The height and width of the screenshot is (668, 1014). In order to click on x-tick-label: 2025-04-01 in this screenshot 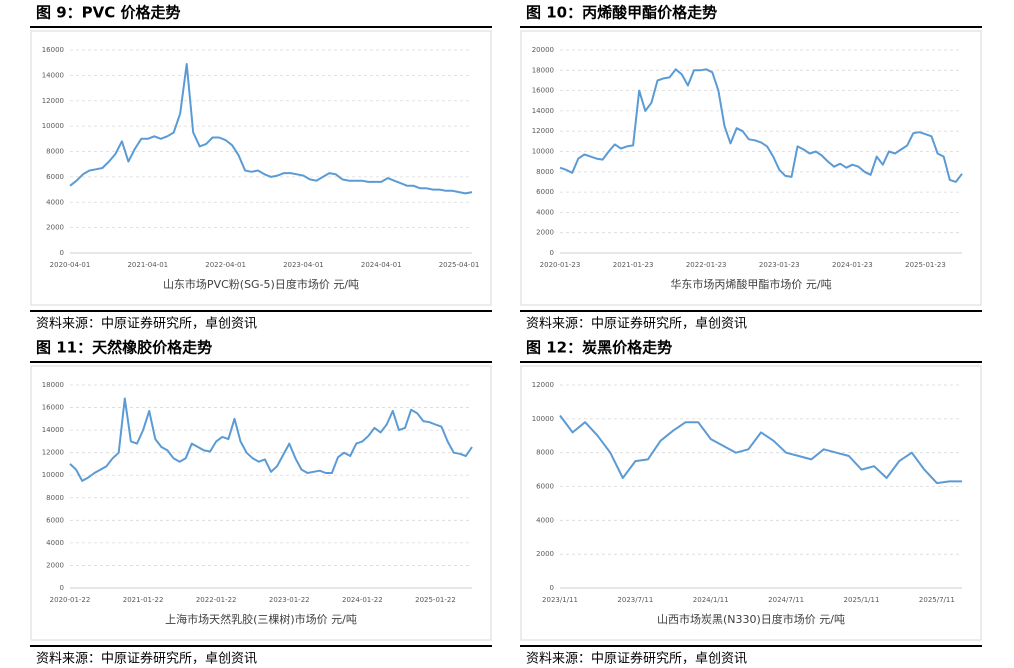, I will do `click(459, 265)`.